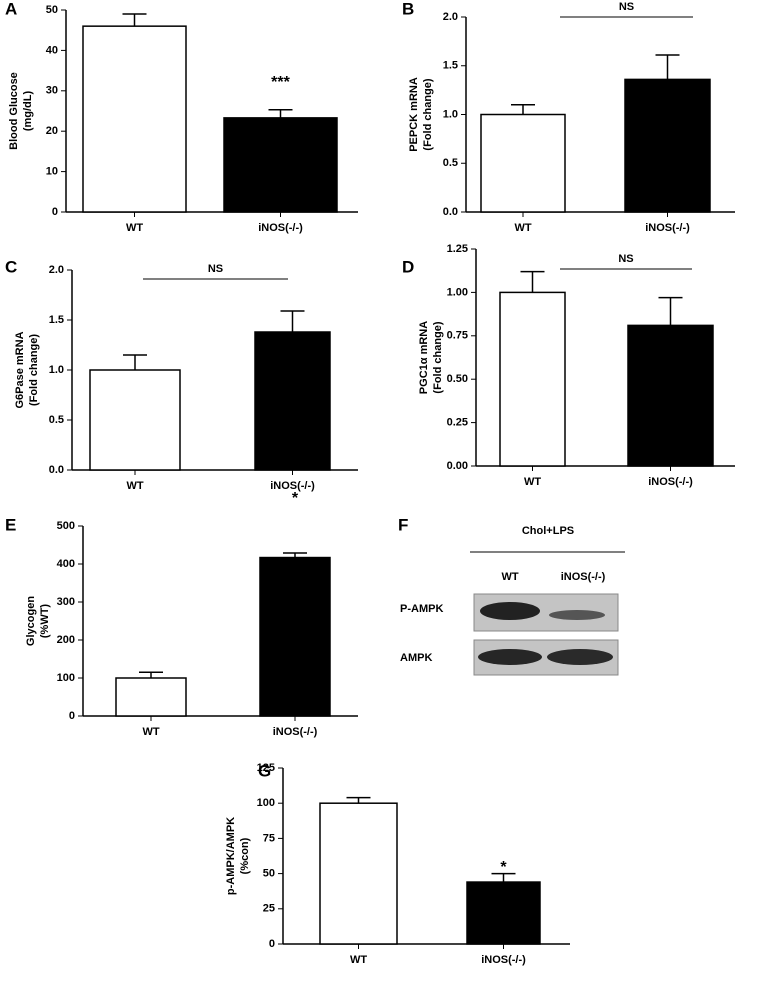 The width and height of the screenshot is (777, 997). What do you see at coordinates (509, 577) in the screenshot?
I see `lane-label: WT` at bounding box center [509, 577].